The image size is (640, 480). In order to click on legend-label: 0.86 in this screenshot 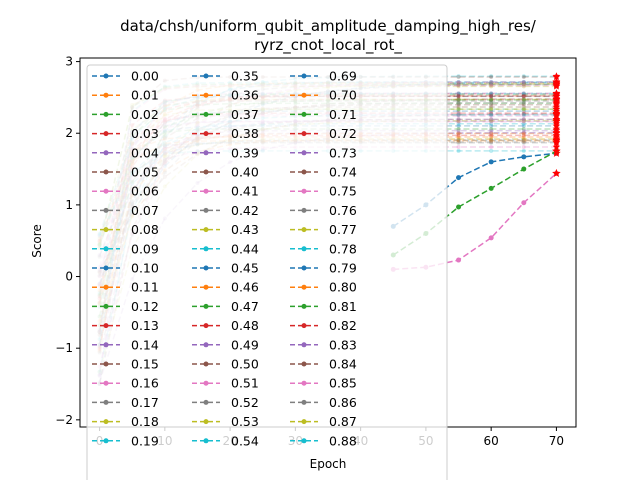, I will do `click(343, 402)`.